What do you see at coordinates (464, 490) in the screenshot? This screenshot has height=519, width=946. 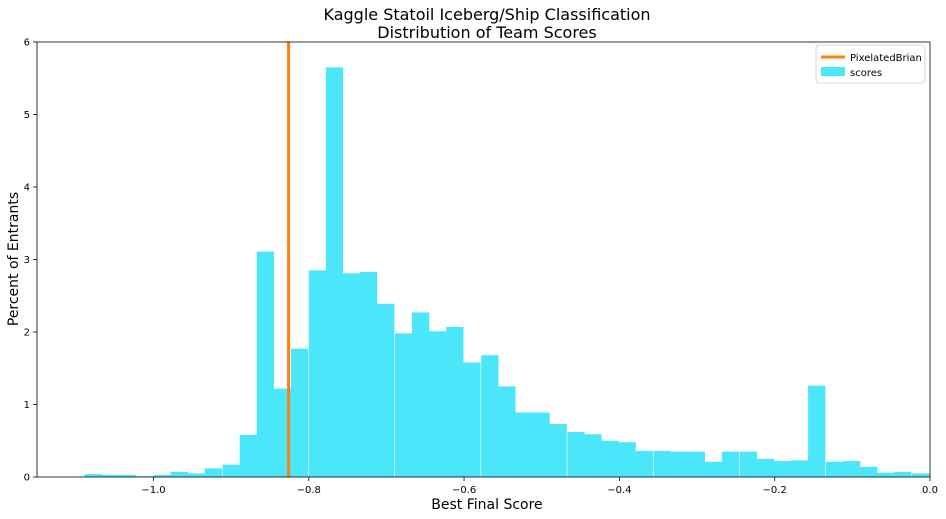 I see `x-tick-label: −0.6` at bounding box center [464, 490].